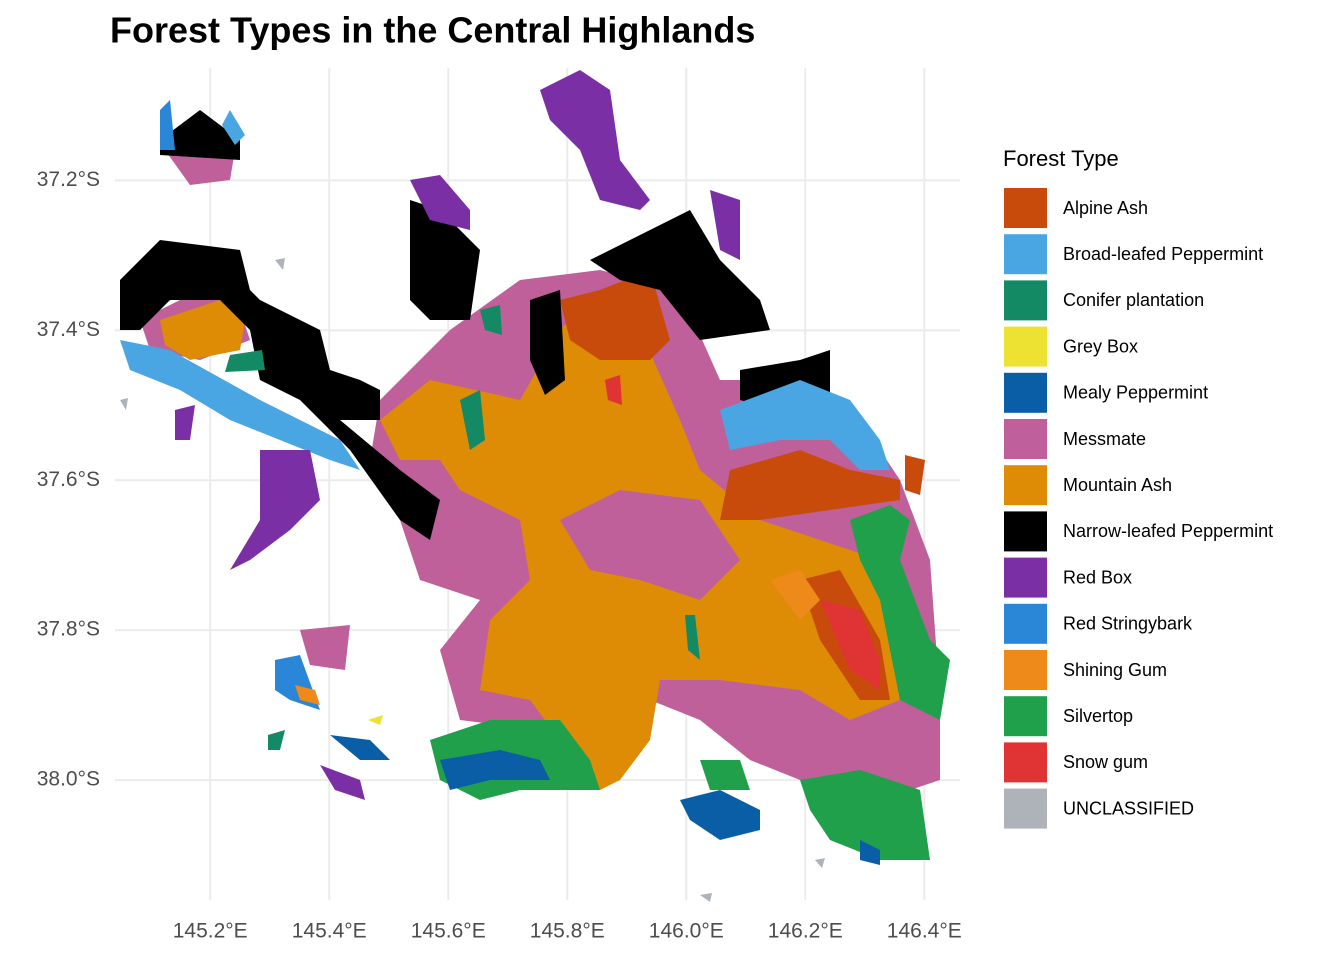  What do you see at coordinates (1100, 346) in the screenshot?
I see `legend-label: Grey Box` at bounding box center [1100, 346].